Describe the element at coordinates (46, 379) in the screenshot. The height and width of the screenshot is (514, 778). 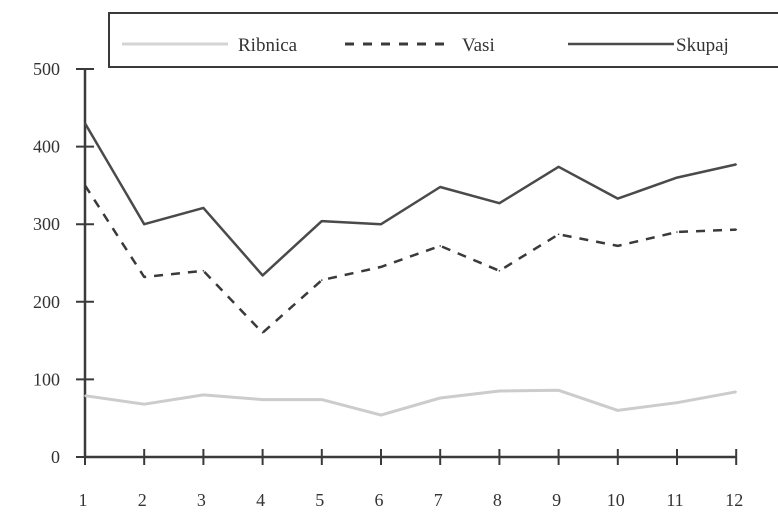
I see `y-tick-label: 100` at that location.